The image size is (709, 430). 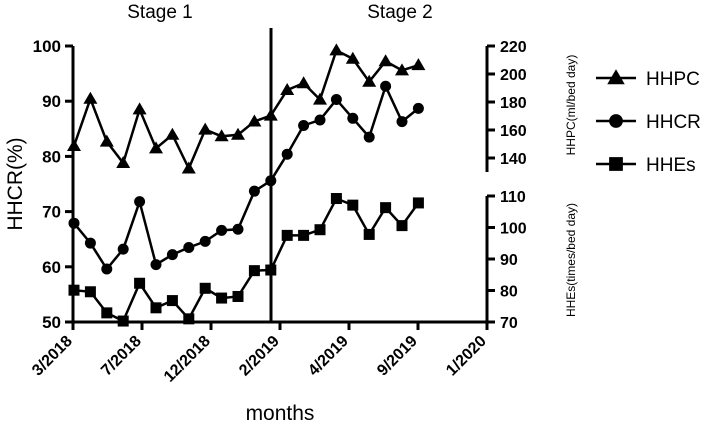 What do you see at coordinates (513, 75) in the screenshot?
I see `right-top-axis-tick-label: 200` at bounding box center [513, 75].